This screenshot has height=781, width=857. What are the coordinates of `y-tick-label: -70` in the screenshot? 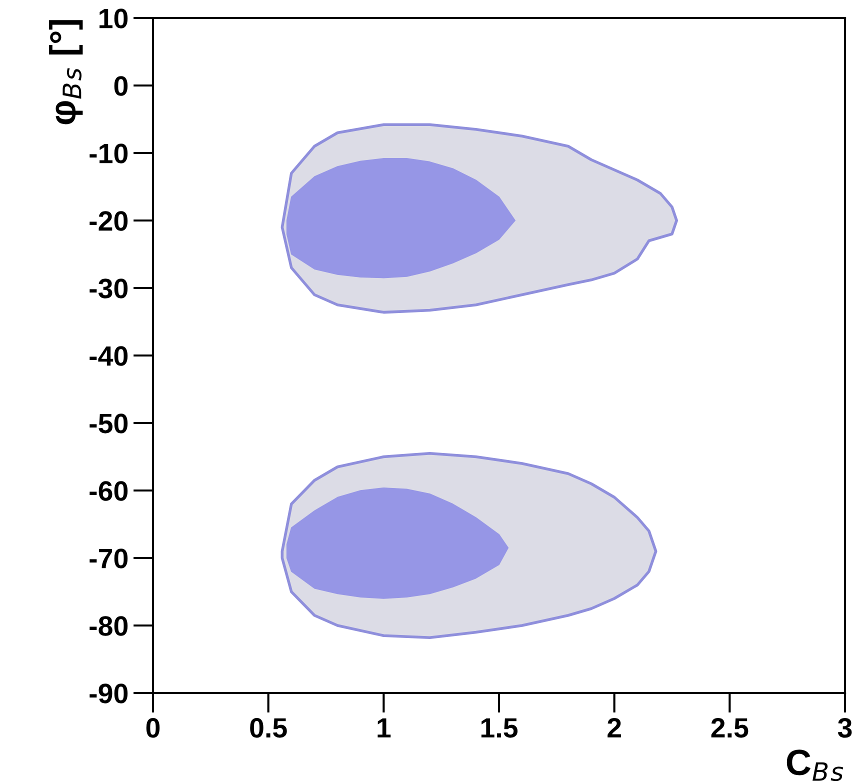 It's located at (109, 558).